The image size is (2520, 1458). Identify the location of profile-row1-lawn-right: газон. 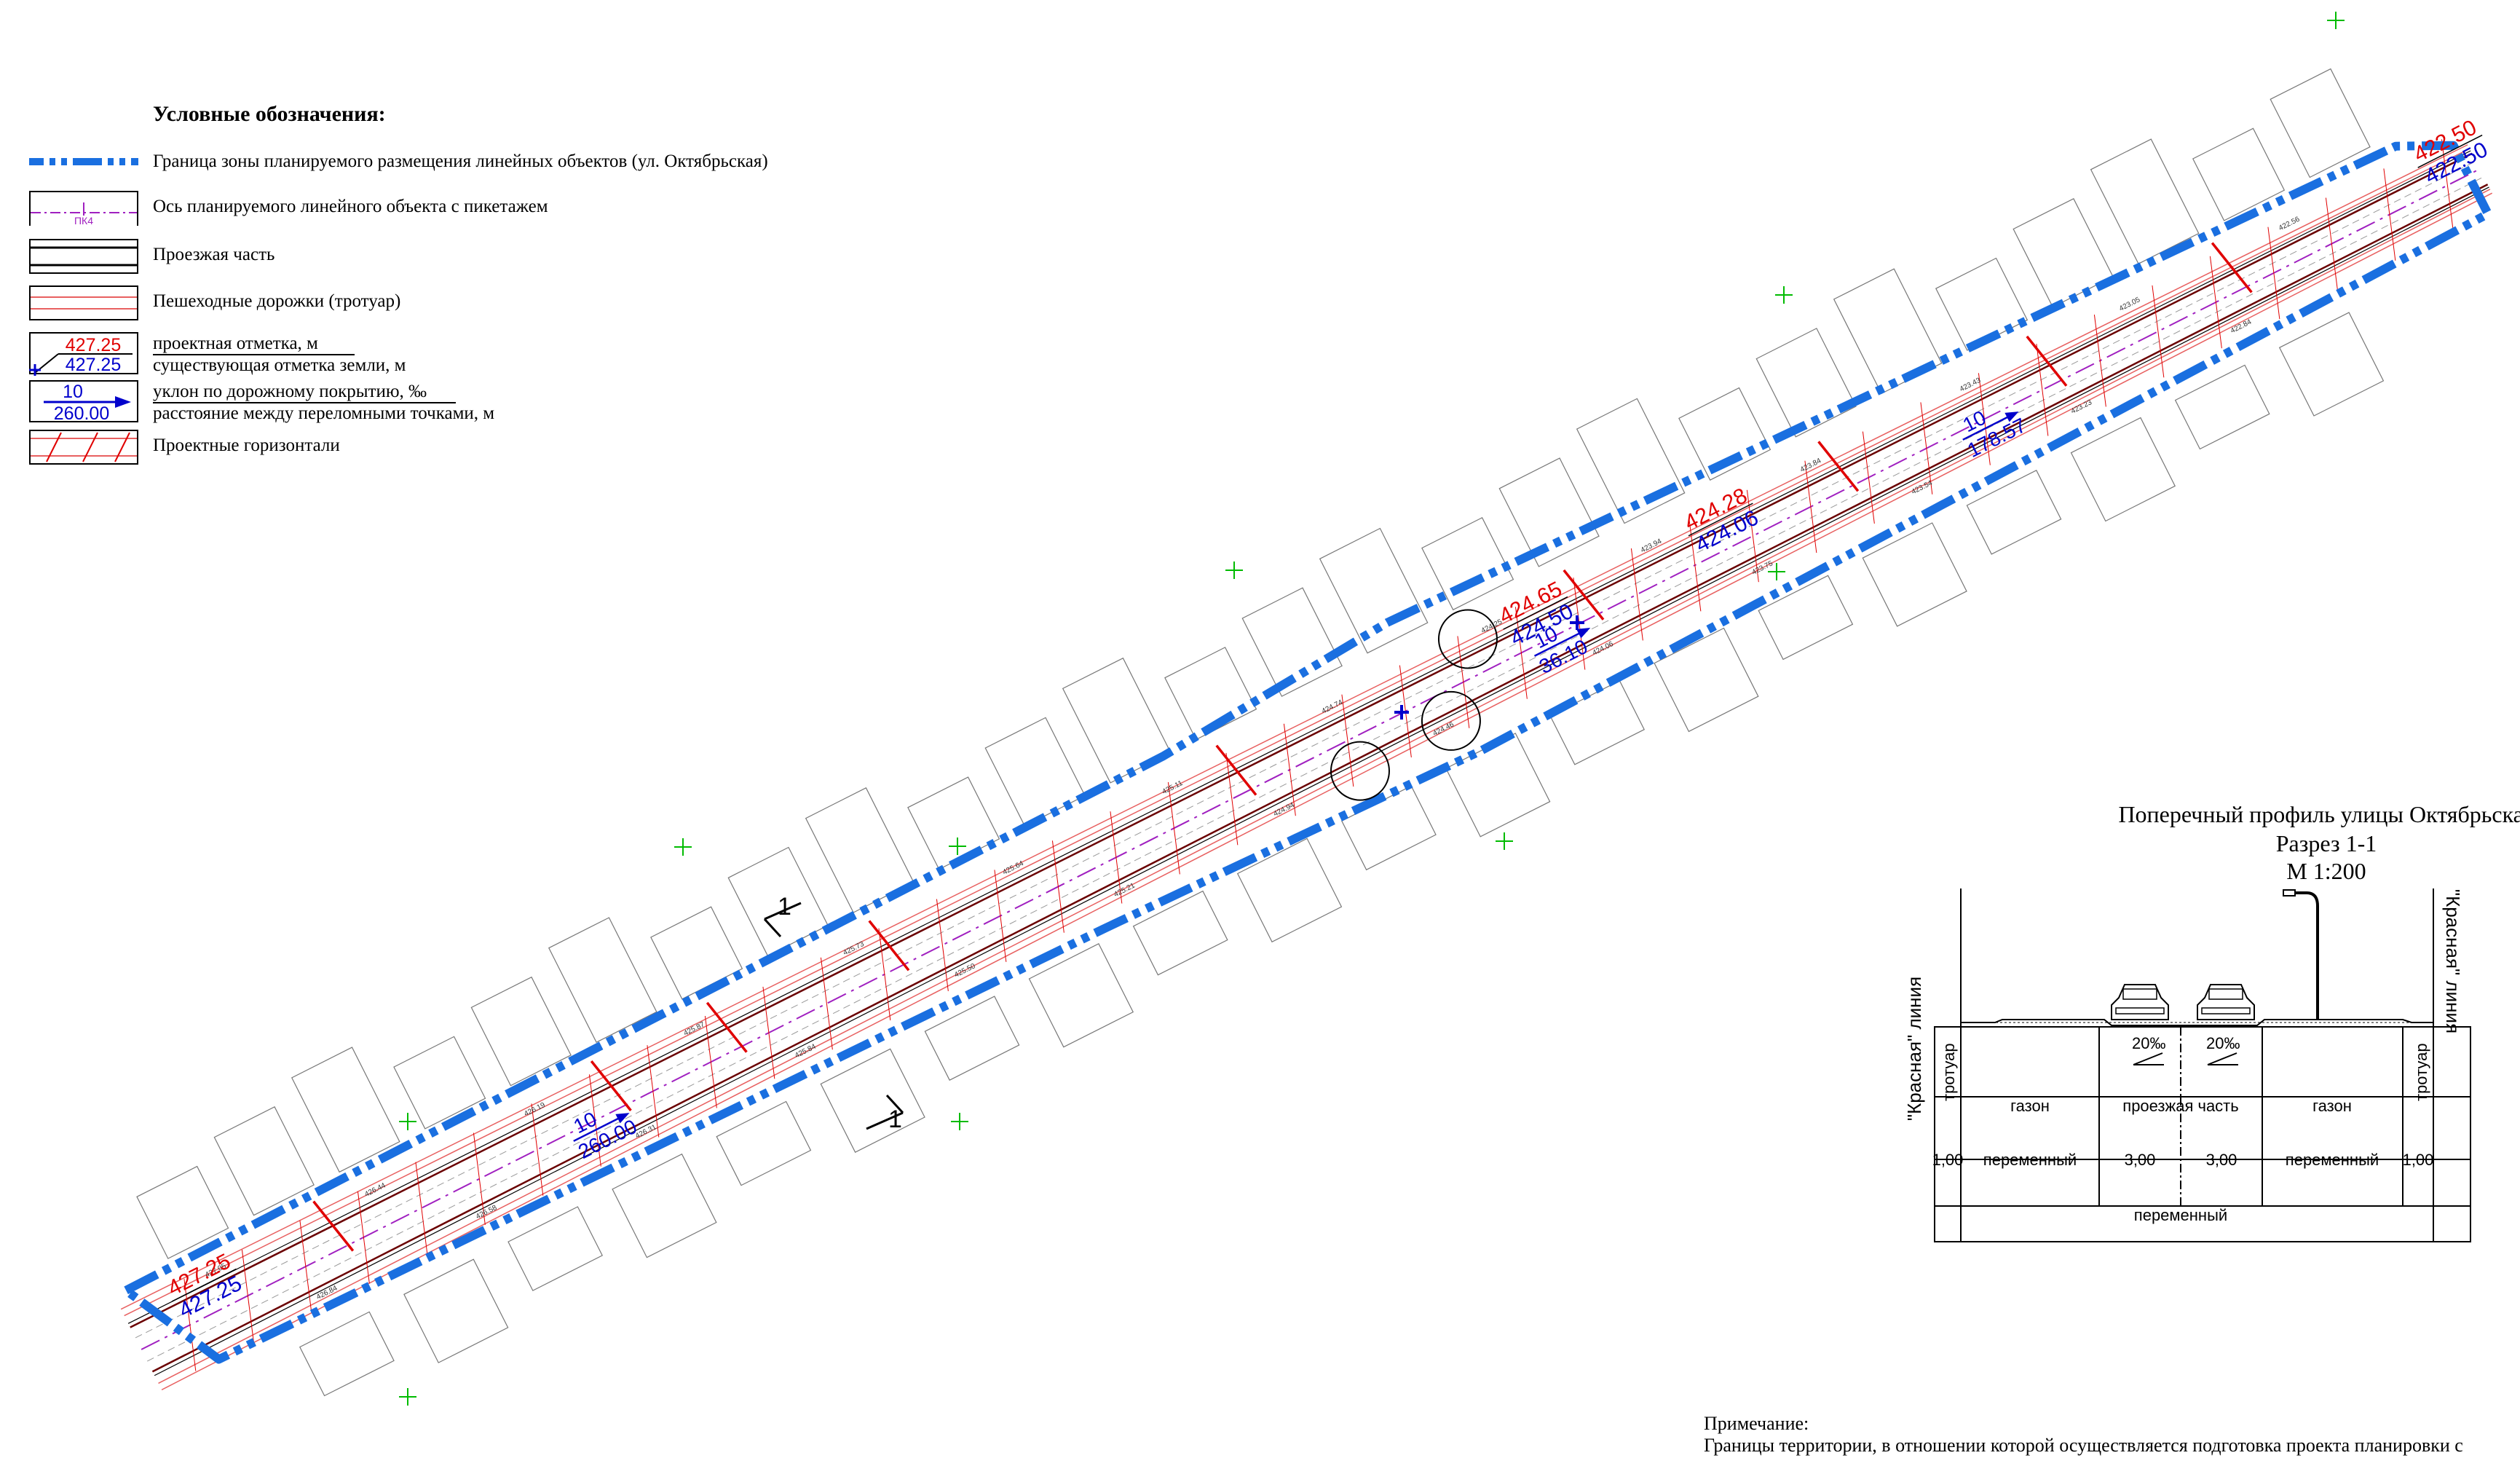
(2332, 1106).